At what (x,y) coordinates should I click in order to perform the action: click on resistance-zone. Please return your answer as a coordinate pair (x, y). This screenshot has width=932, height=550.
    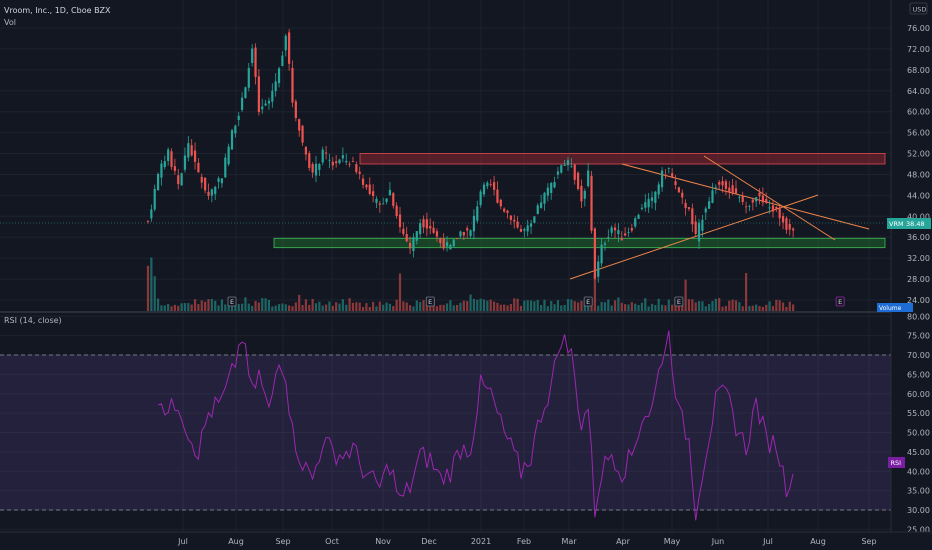
    Looking at the image, I should click on (622, 159).